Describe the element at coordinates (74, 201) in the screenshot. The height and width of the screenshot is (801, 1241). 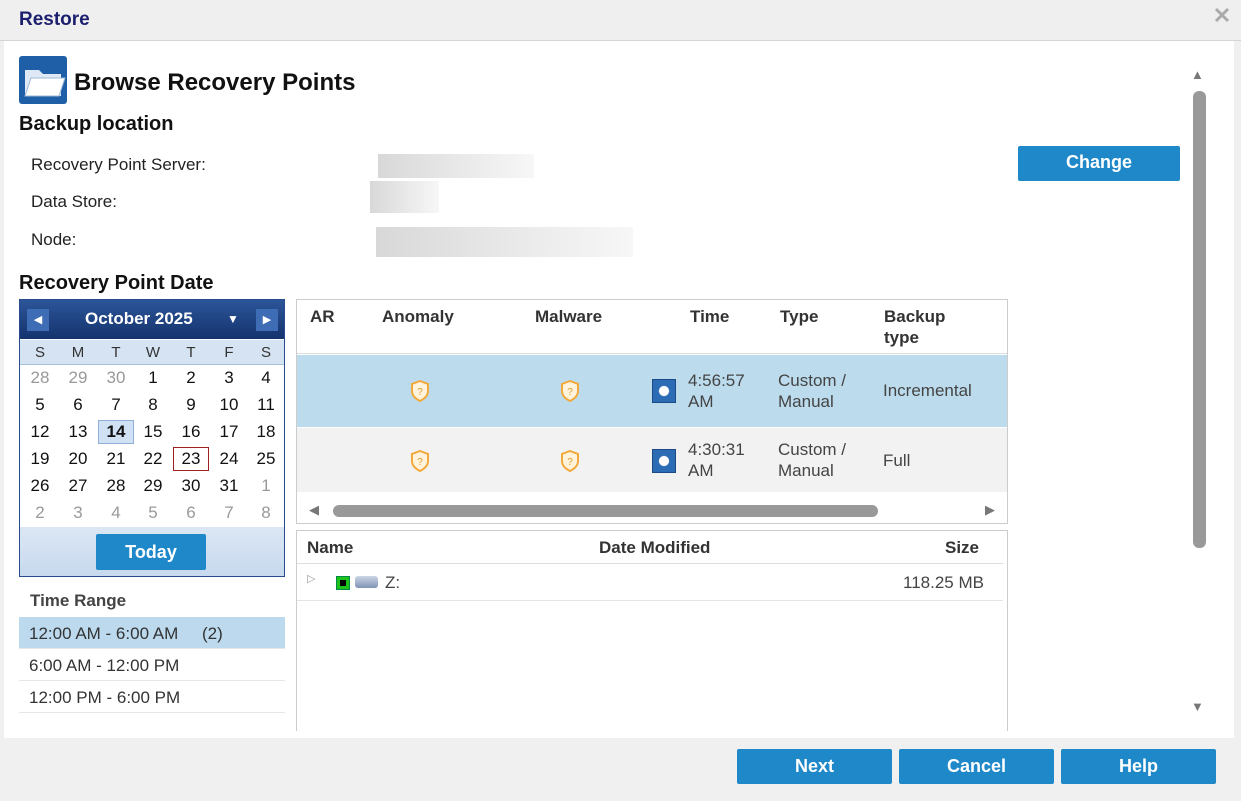
I see `field-label: Data Store:` at that location.